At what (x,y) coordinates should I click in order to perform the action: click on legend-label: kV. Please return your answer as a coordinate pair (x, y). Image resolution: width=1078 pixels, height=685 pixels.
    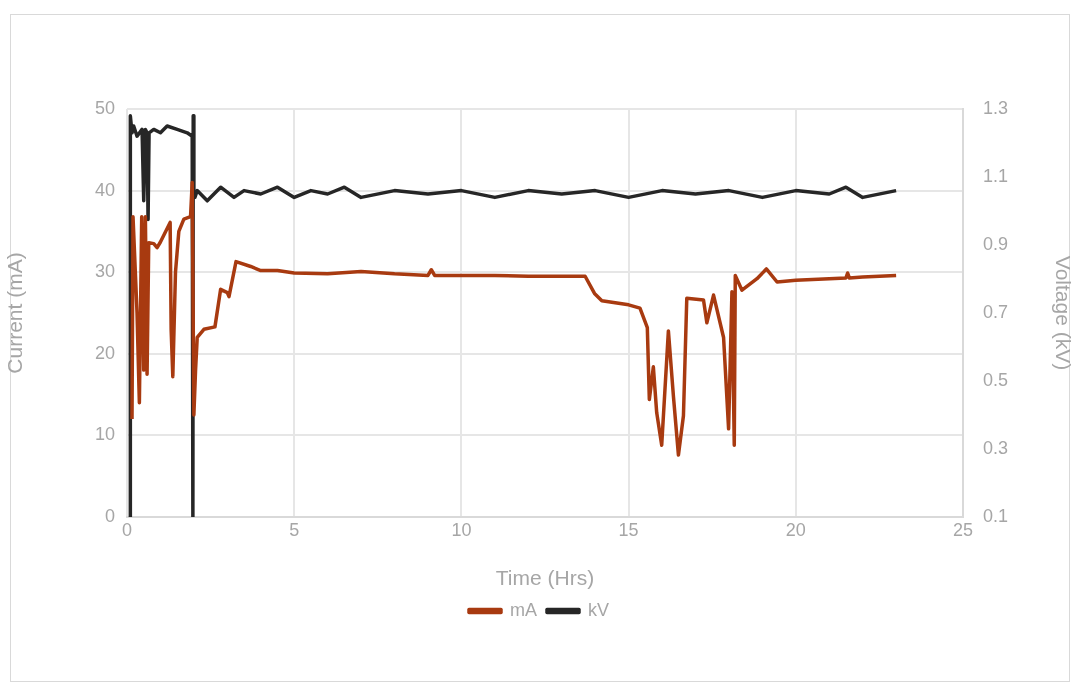
    Looking at the image, I should click on (599, 609).